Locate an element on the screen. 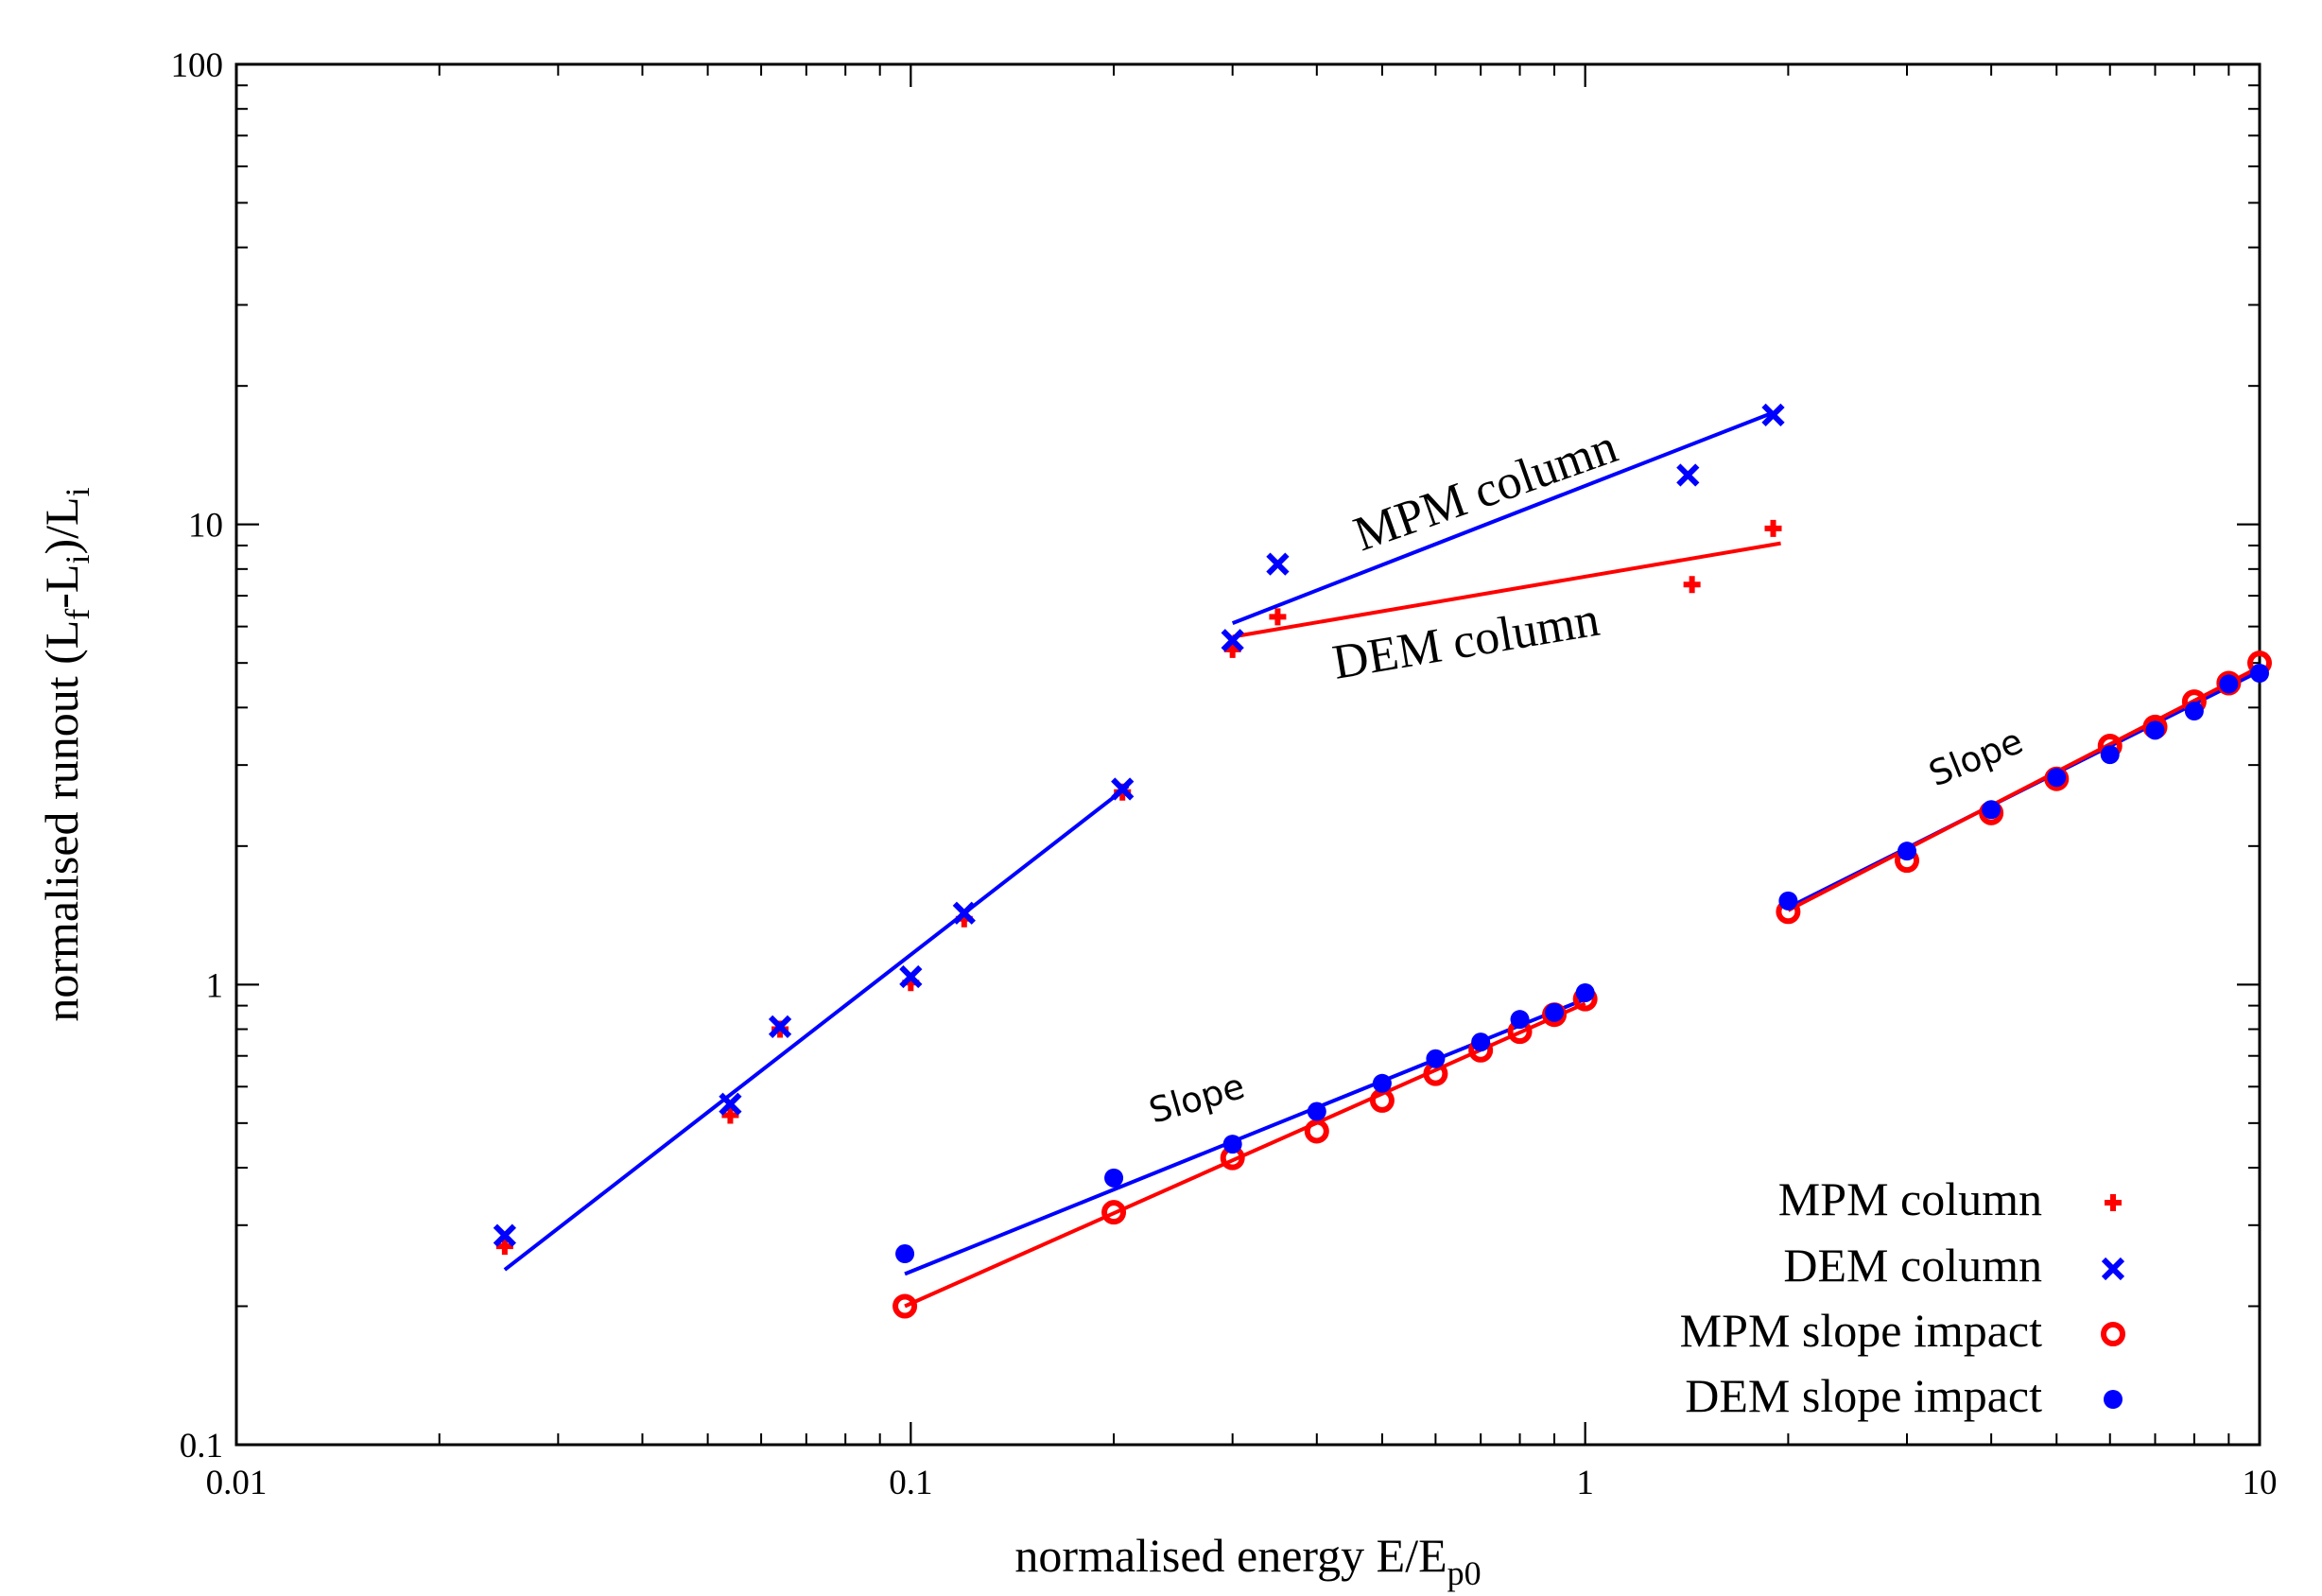 This screenshot has width=2322, height=1596. x-axis-label: normalised energy E/Ep0 is located at coordinates (1247, 1560).